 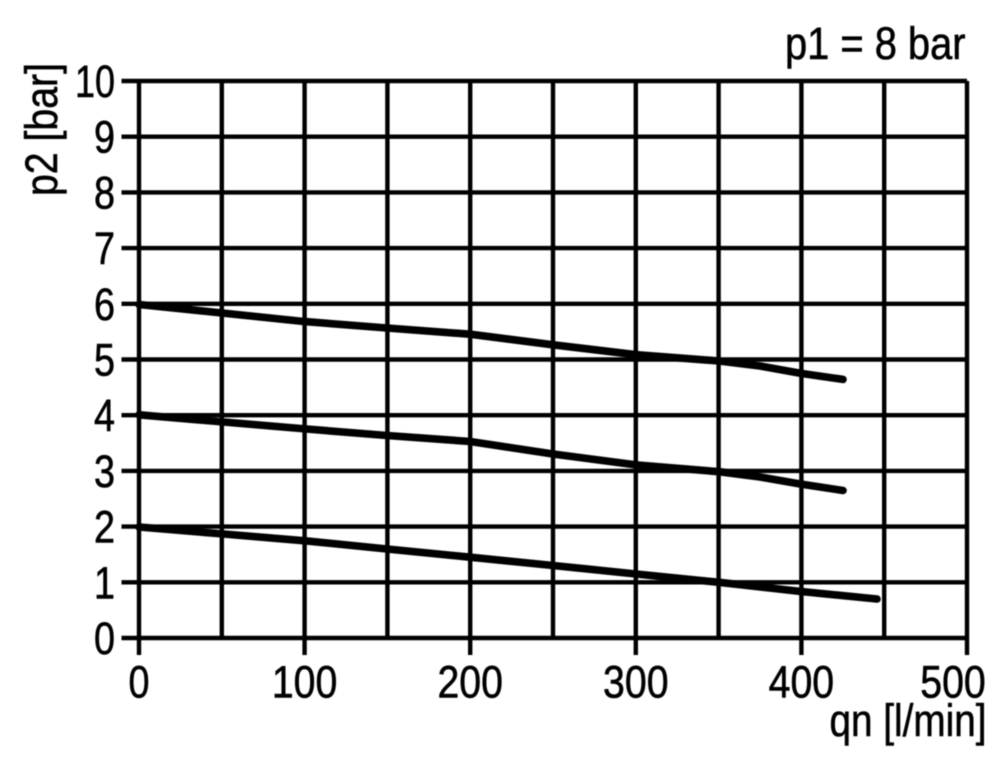 I want to click on svg-text: p1 = 8 bar, so click(x=875, y=43).